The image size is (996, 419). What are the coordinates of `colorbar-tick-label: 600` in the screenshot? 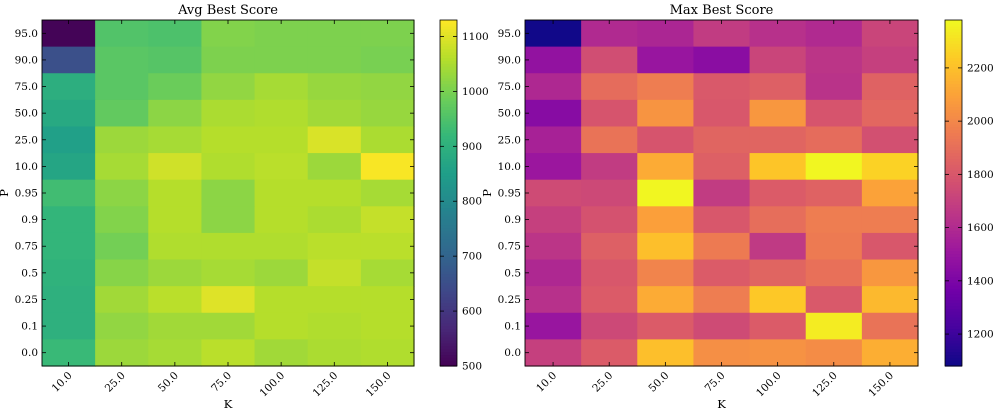 It's located at (472, 312).